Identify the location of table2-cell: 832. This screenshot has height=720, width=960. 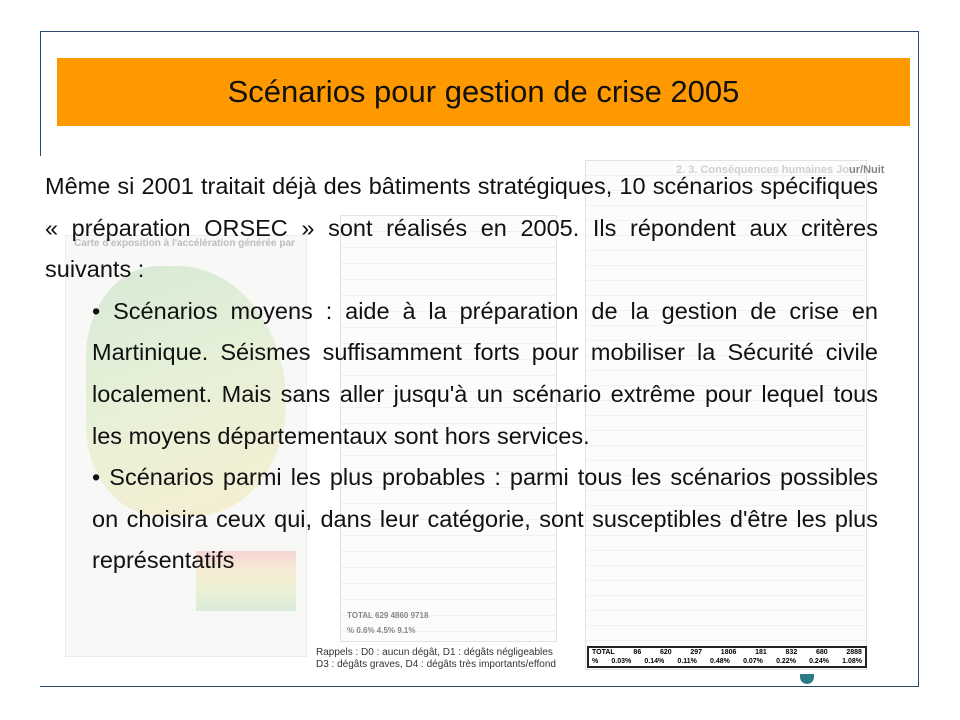
(791, 652).